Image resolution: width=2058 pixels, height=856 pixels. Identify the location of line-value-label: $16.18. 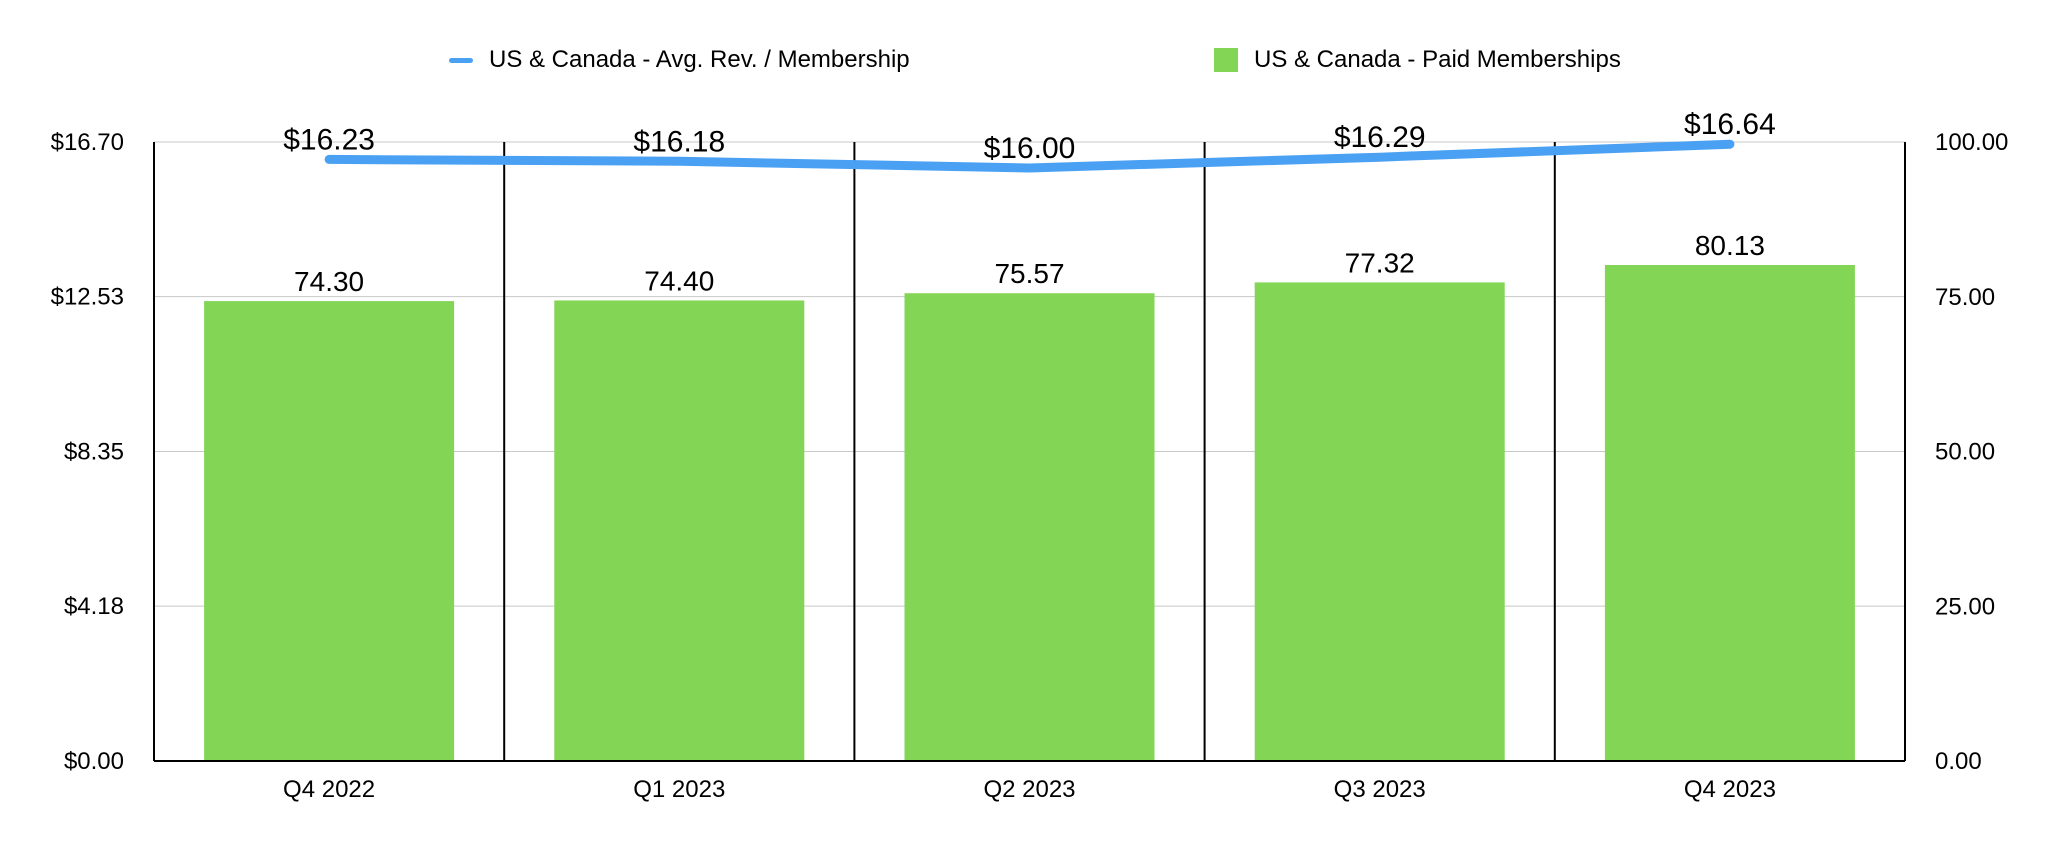
(679, 141).